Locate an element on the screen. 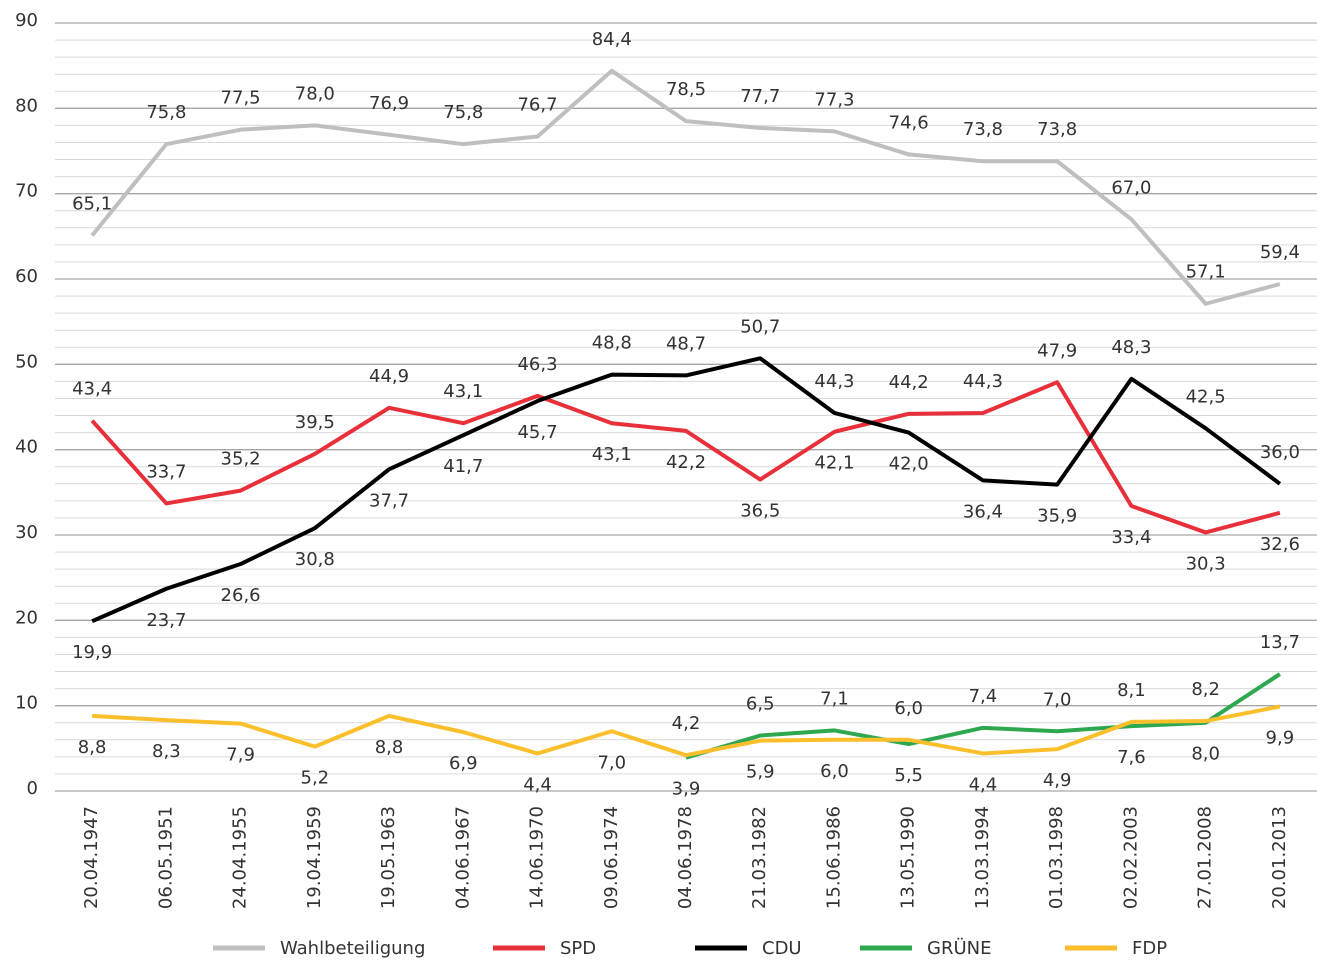 The width and height of the screenshot is (1317, 960). data-label: 6,9 is located at coordinates (463, 763).